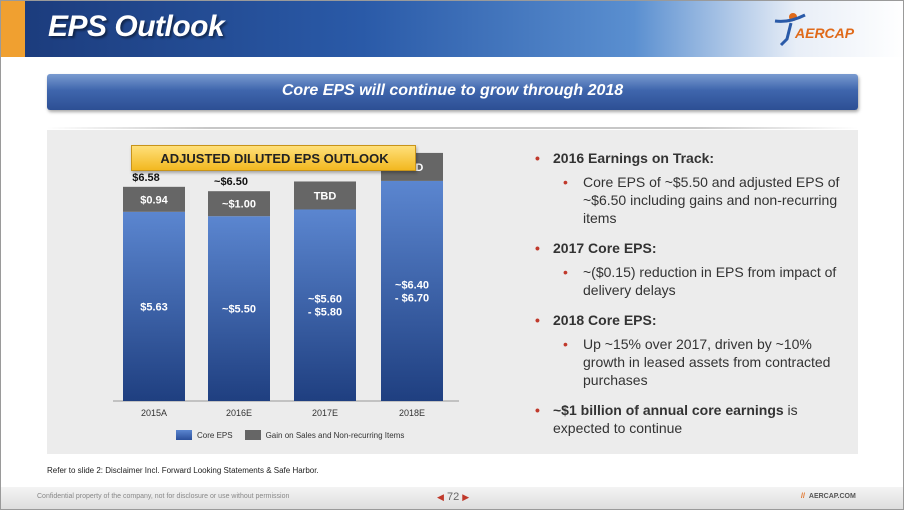 The width and height of the screenshot is (904, 510). I want to click on bar-core-label: ~$6.40- $6.70, so click(412, 291).